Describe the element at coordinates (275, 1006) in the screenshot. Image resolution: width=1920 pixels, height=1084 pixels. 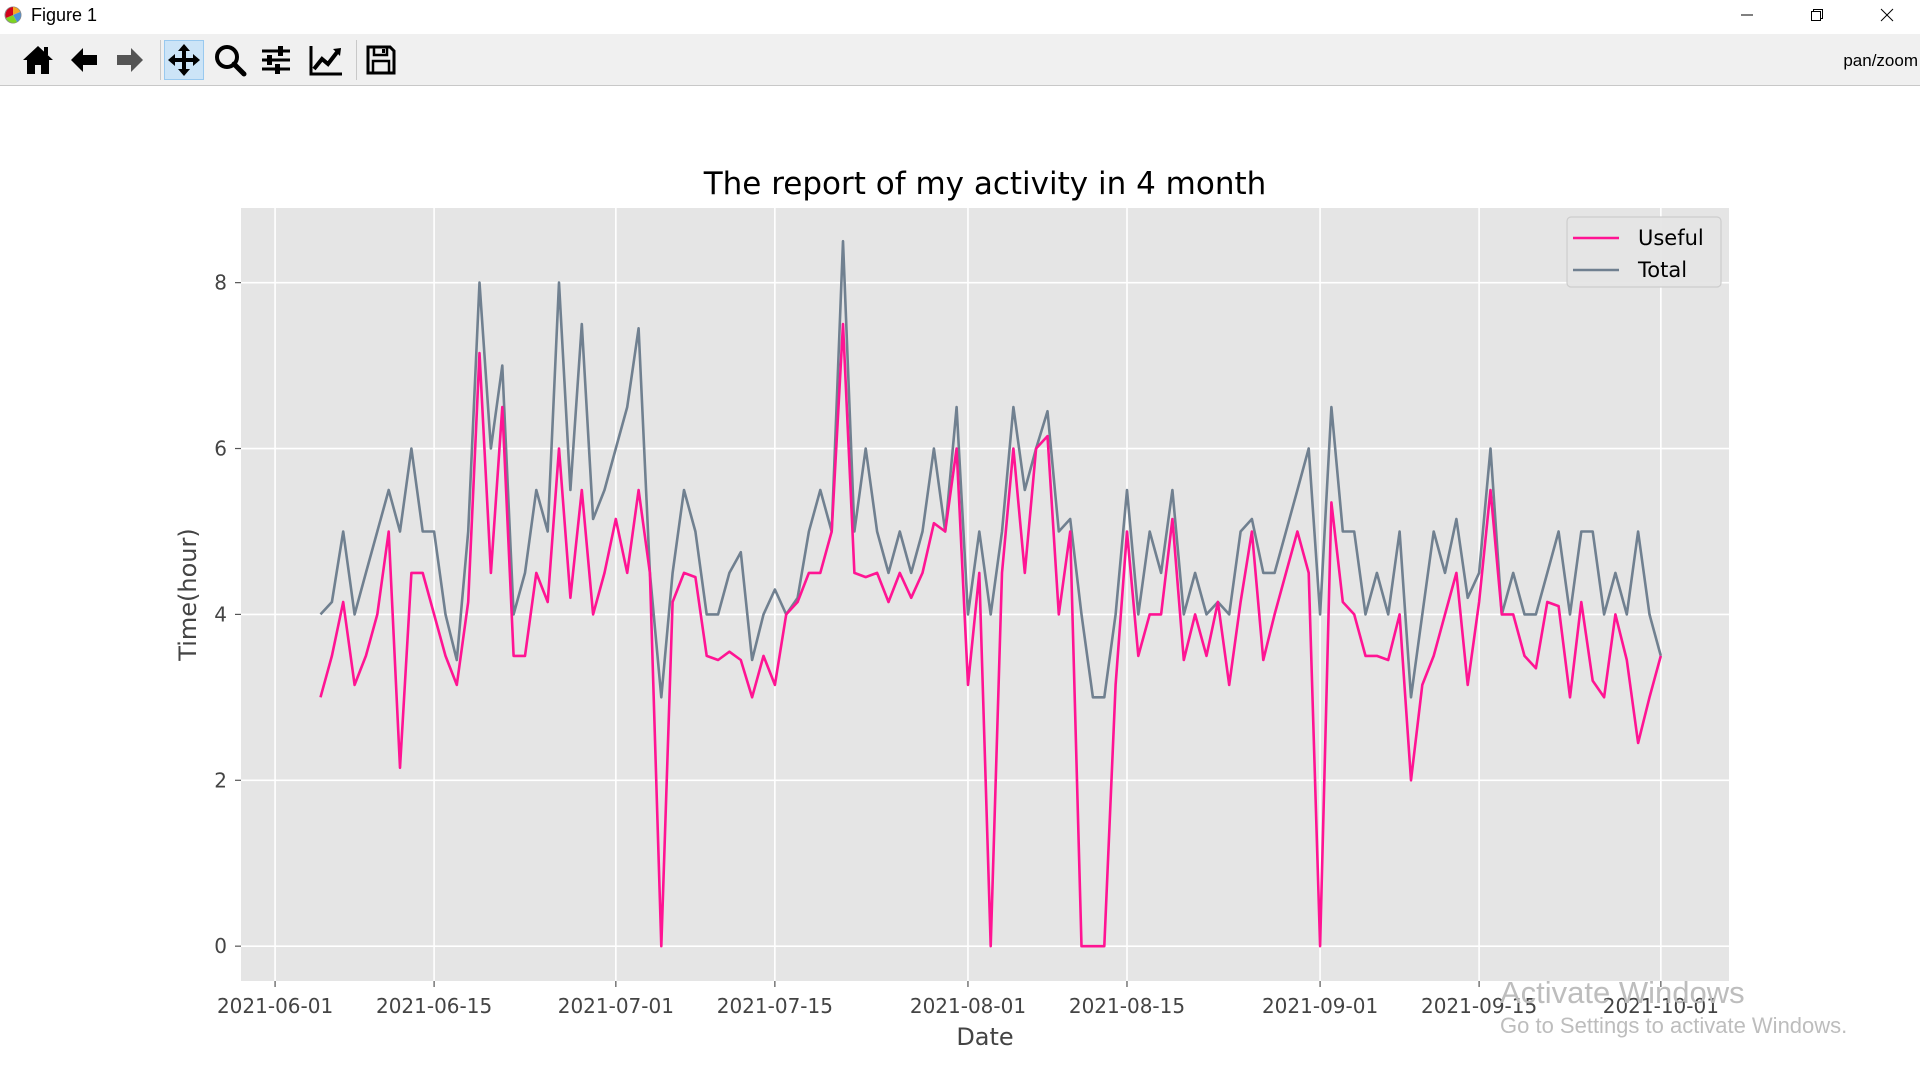
I see `x-tick-label: 2021-06-01` at that location.